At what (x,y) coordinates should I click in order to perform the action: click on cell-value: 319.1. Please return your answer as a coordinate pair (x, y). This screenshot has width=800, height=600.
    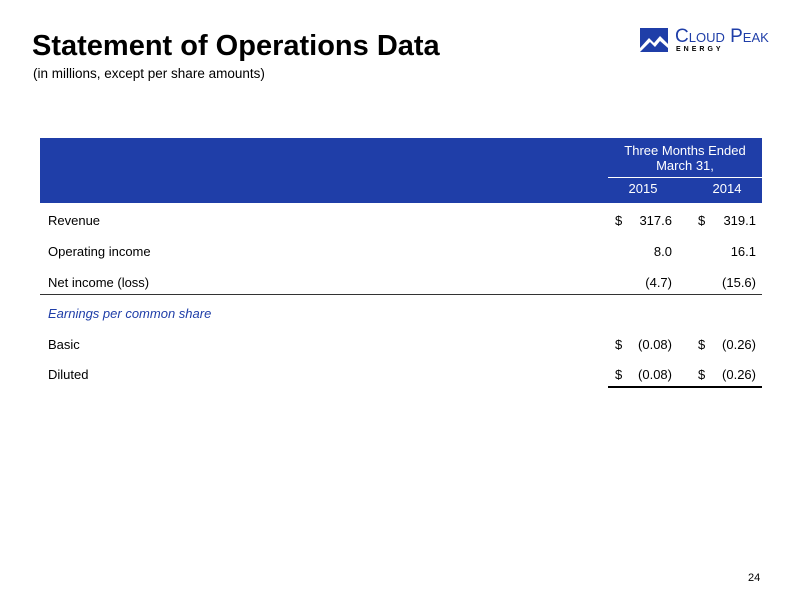
    Looking at the image, I should click on (739, 220).